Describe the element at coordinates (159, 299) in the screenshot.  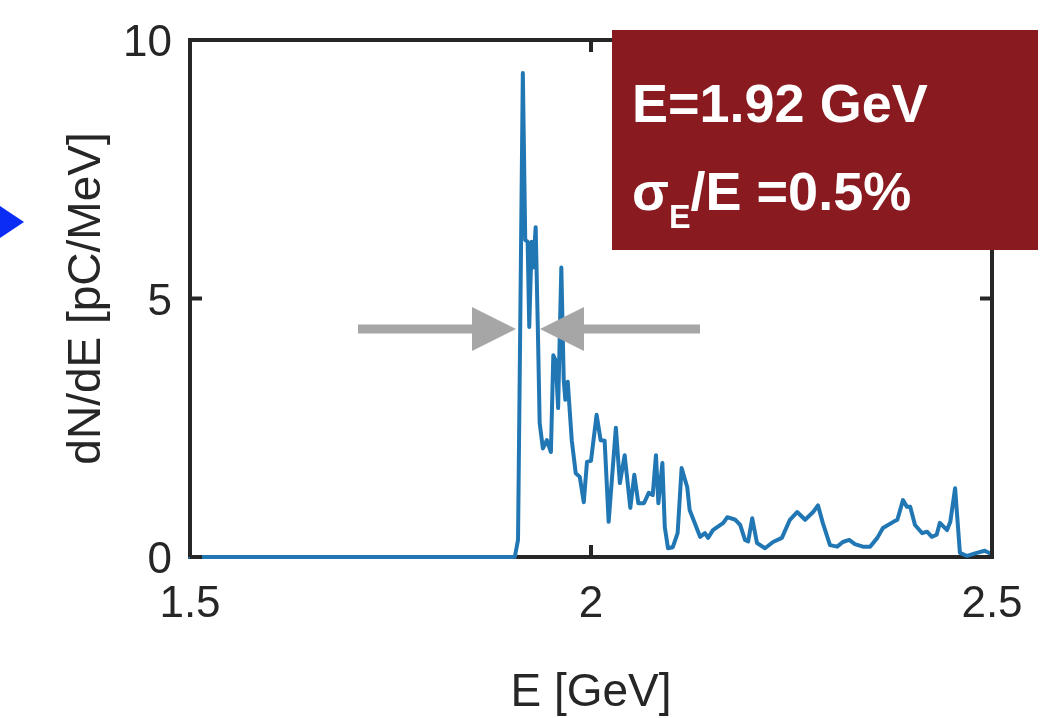
I see `y-tick-label: 5` at that location.